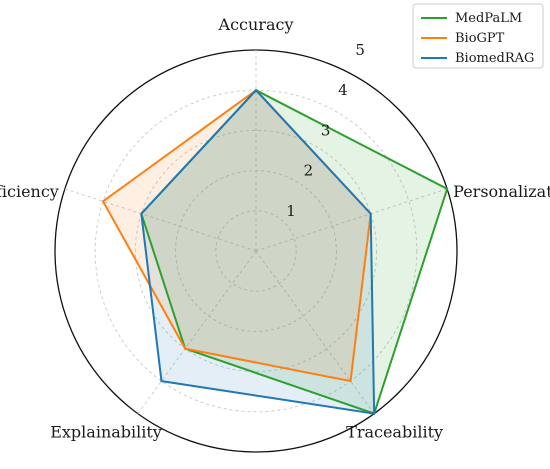  Describe the element at coordinates (494, 58) in the screenshot. I see `legend-label: BiomedRAG` at that location.